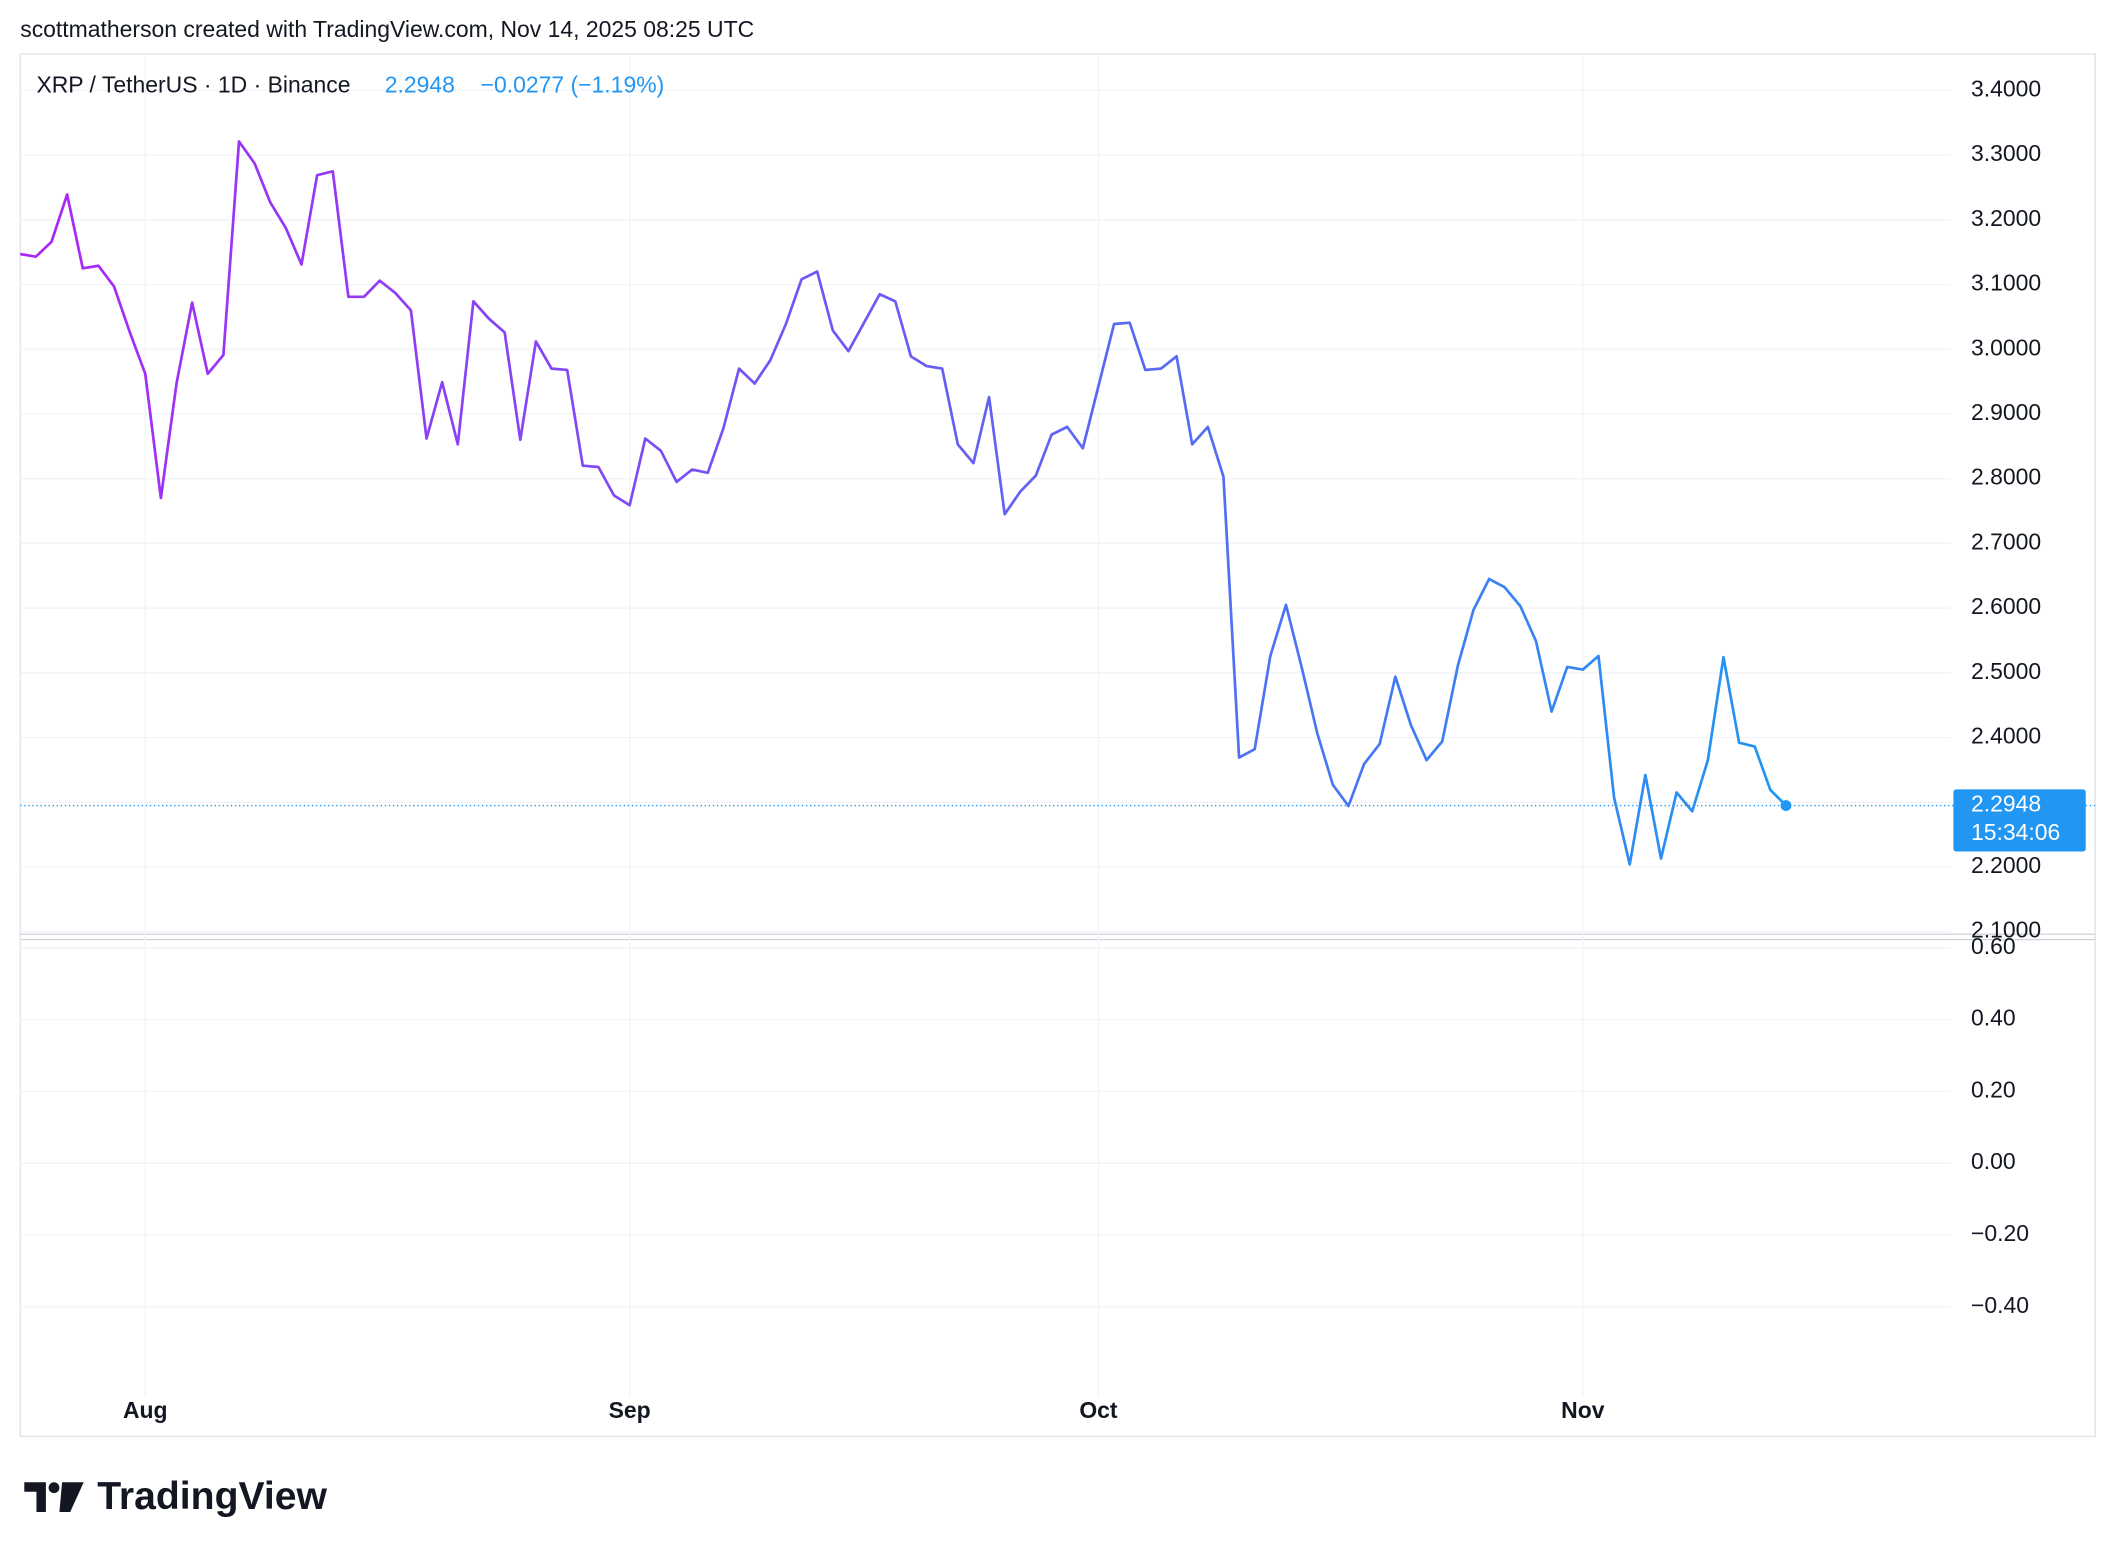 The image size is (2108, 1552). What do you see at coordinates (145, 1410) in the screenshot?
I see `x-tick-label: Aug` at bounding box center [145, 1410].